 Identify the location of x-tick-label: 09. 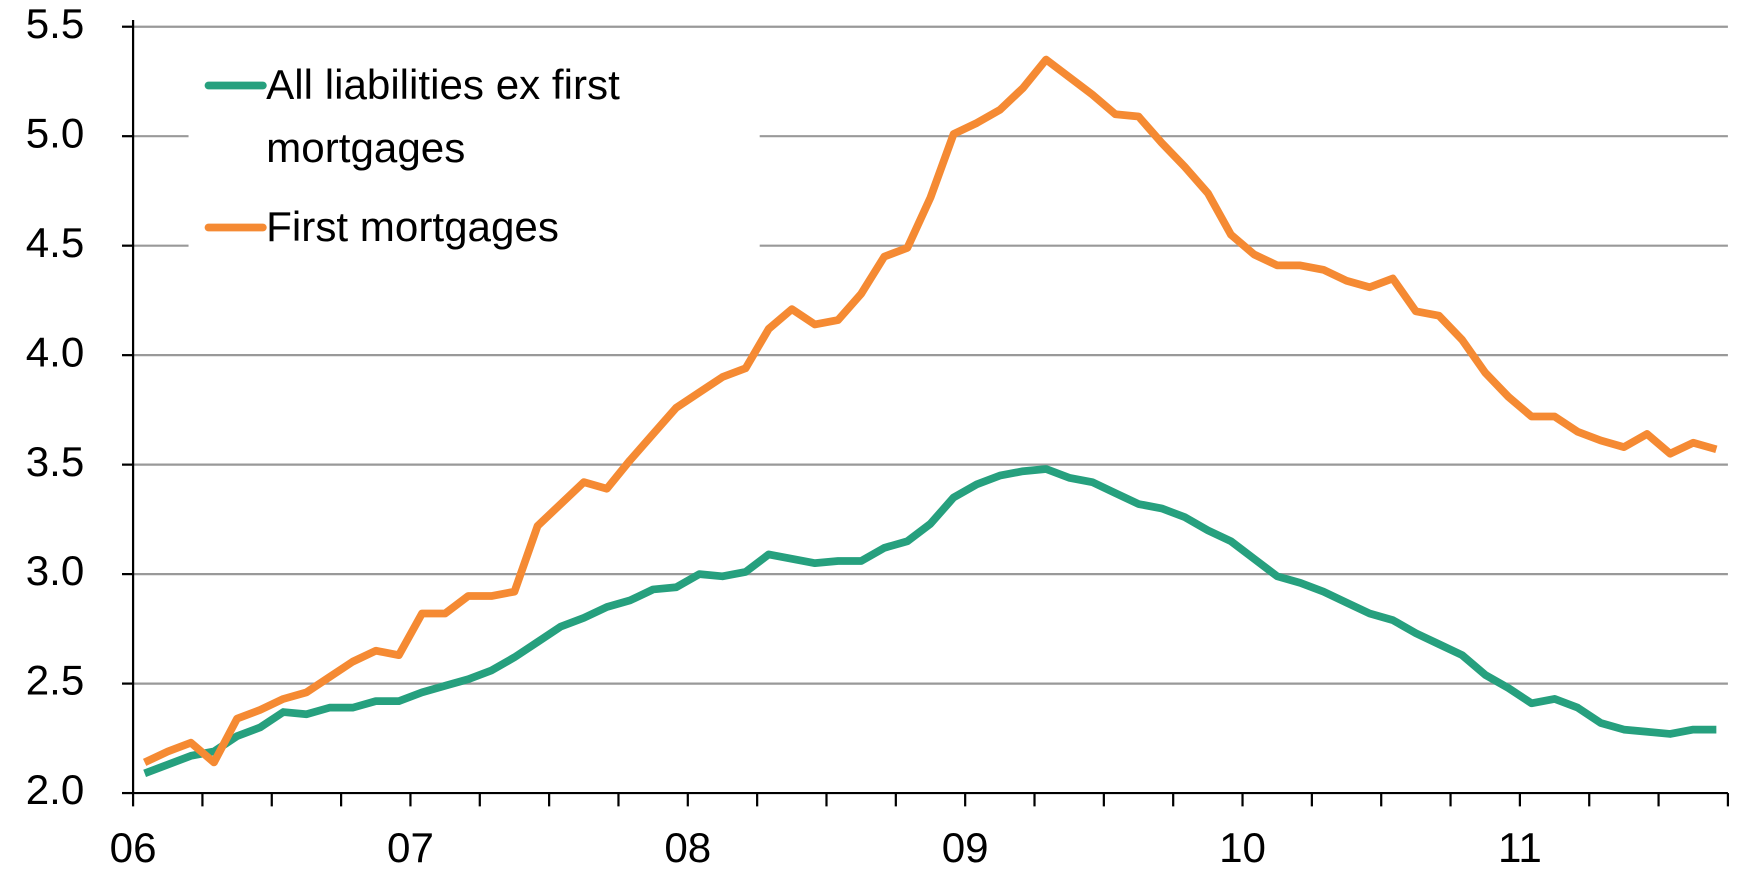
(965, 847).